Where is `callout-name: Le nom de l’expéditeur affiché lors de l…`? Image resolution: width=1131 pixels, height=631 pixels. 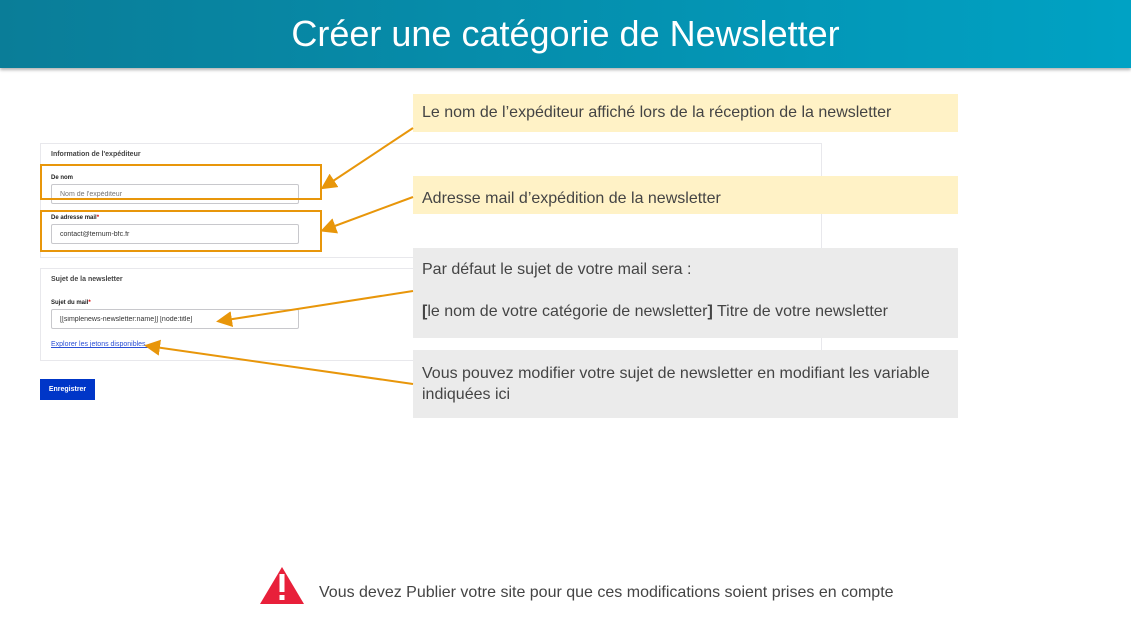
callout-name: Le nom de l’expéditeur affiché lors de l… is located at coordinates (685, 113).